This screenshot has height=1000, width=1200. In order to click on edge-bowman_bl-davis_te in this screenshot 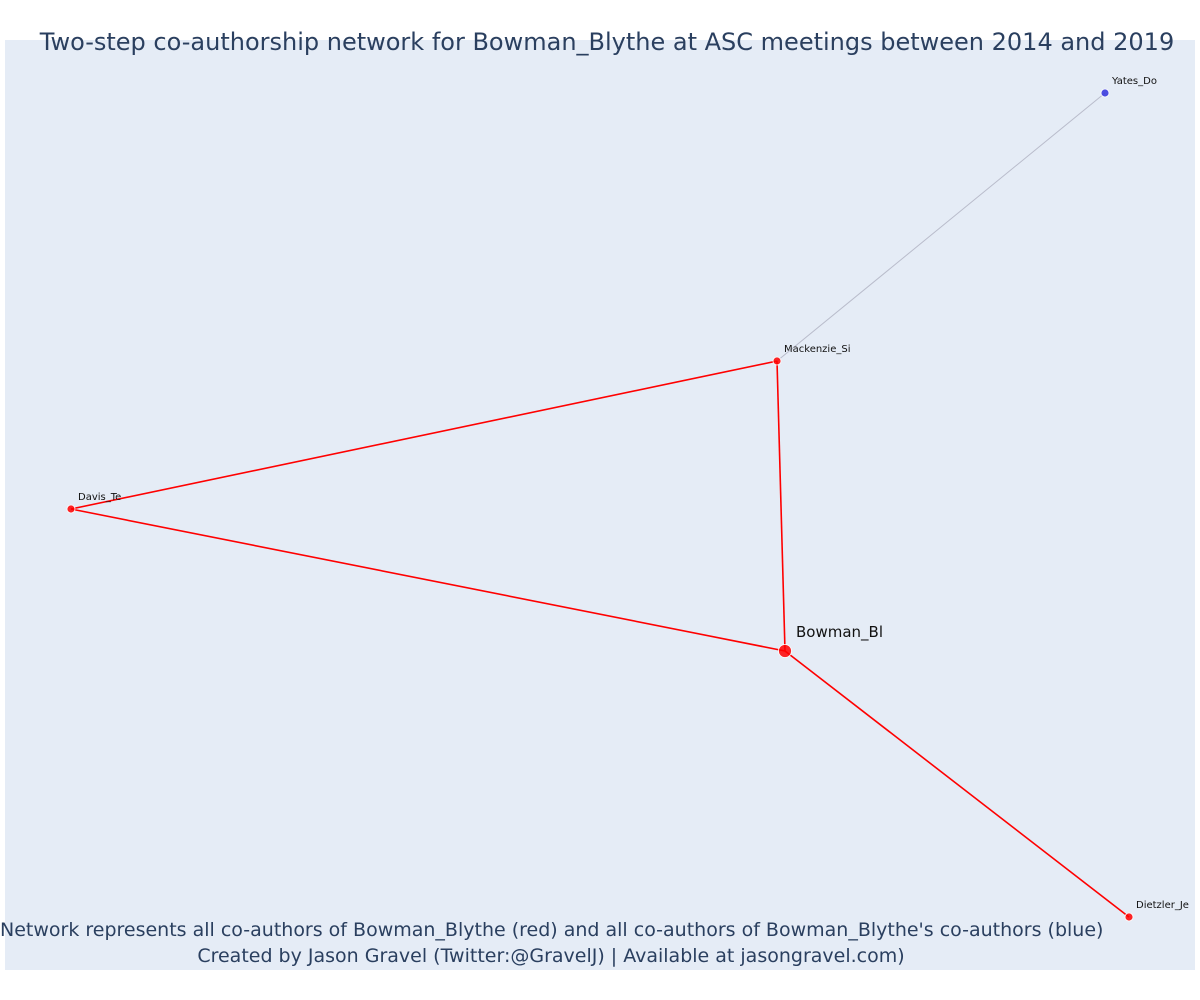, I will do `click(428, 580)`.